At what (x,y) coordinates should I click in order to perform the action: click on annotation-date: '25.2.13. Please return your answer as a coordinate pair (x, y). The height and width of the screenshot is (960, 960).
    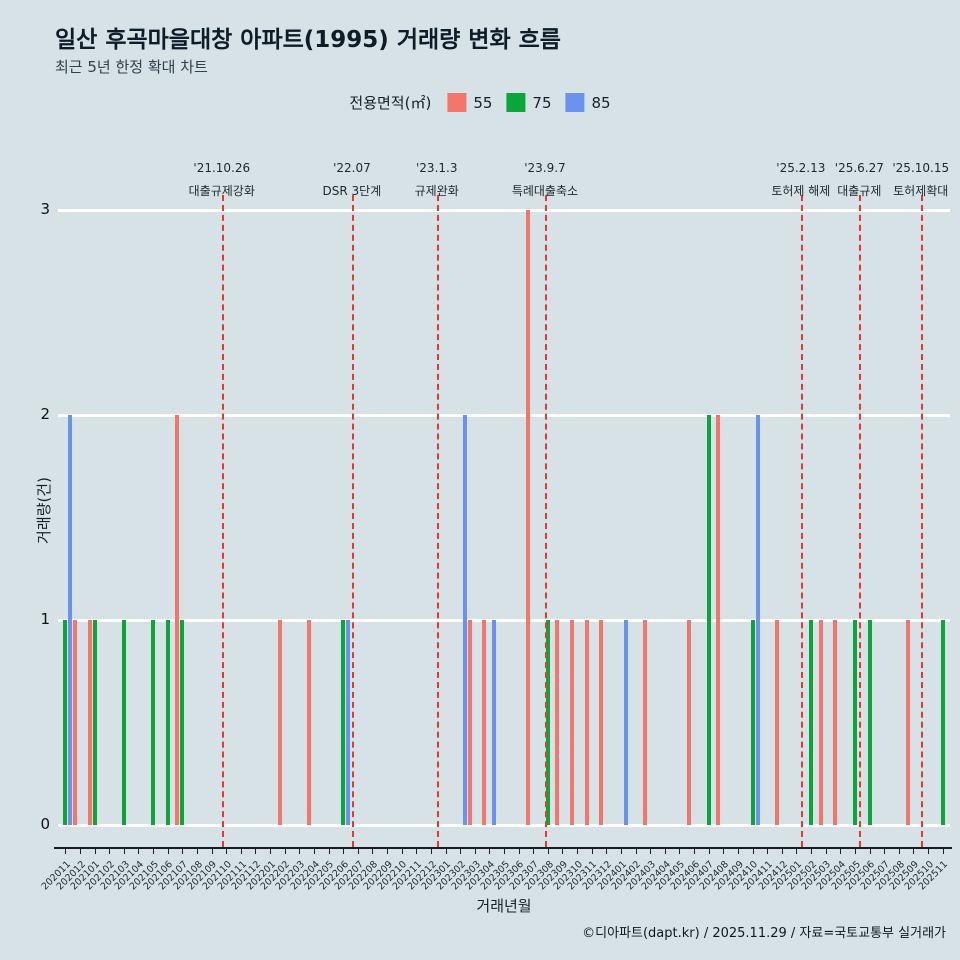
    Looking at the image, I should click on (801, 168).